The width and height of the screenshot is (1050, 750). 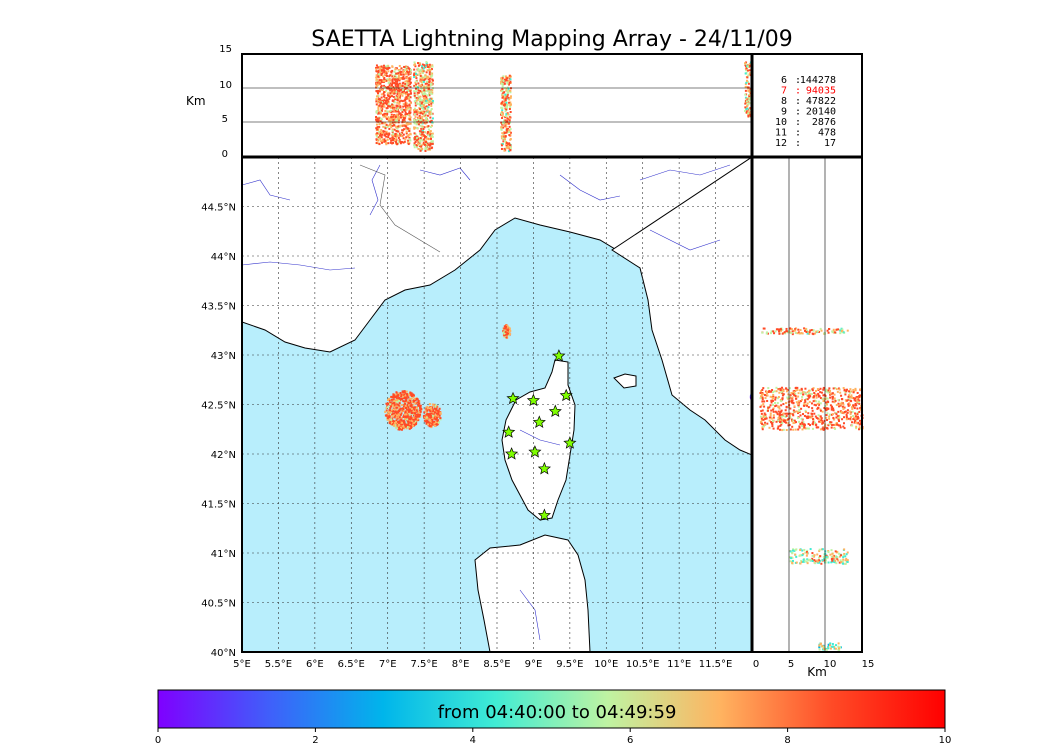 What do you see at coordinates (507, 331) in the screenshot?
I see `lightning-cluster-north` at bounding box center [507, 331].